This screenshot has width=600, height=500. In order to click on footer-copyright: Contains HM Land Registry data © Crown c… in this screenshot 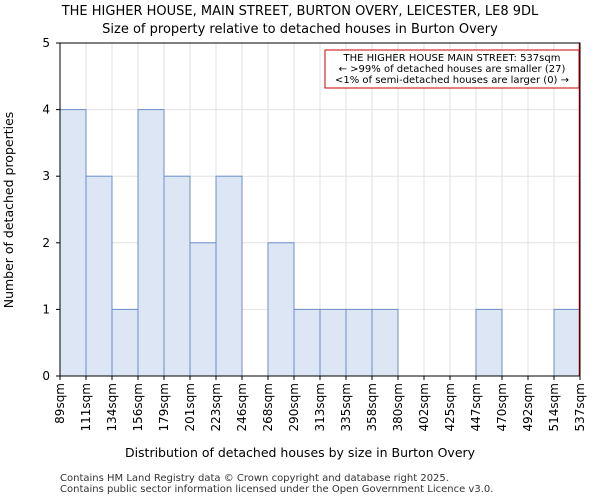, I will do `click(254, 478)`.